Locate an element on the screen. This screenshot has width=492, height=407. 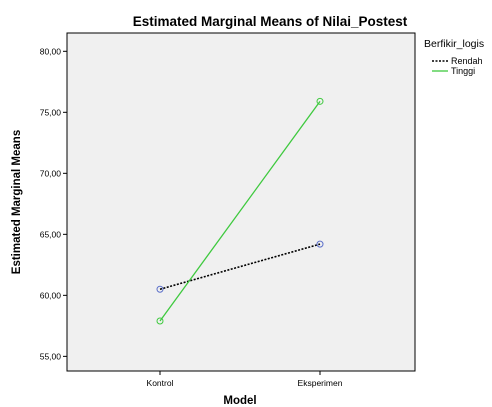
legend-label-tinggi: Tinggi is located at coordinates (463, 71).